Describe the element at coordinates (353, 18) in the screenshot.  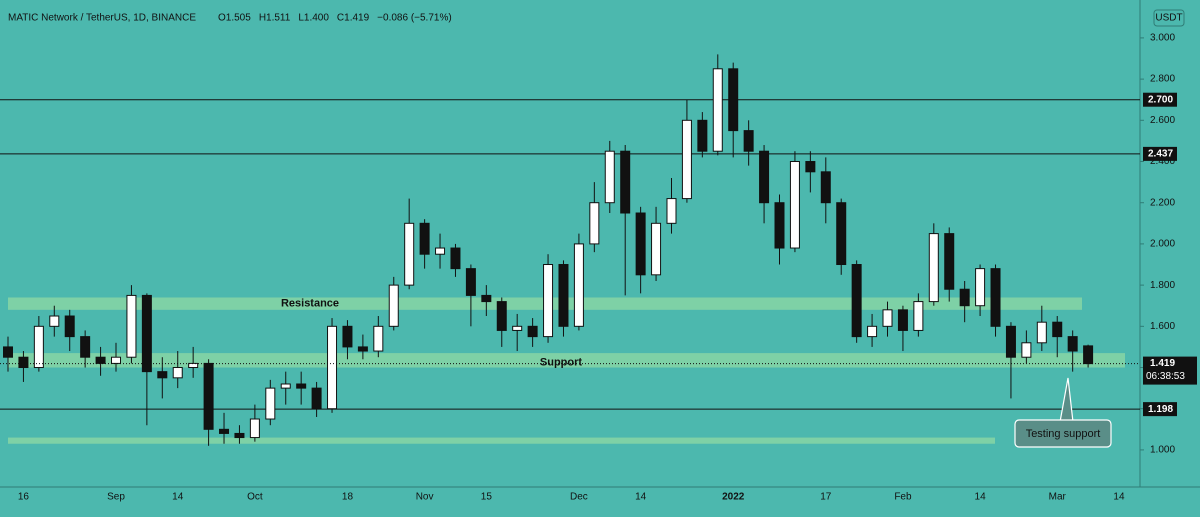
I see `ohlc-value: C1.419` at that location.